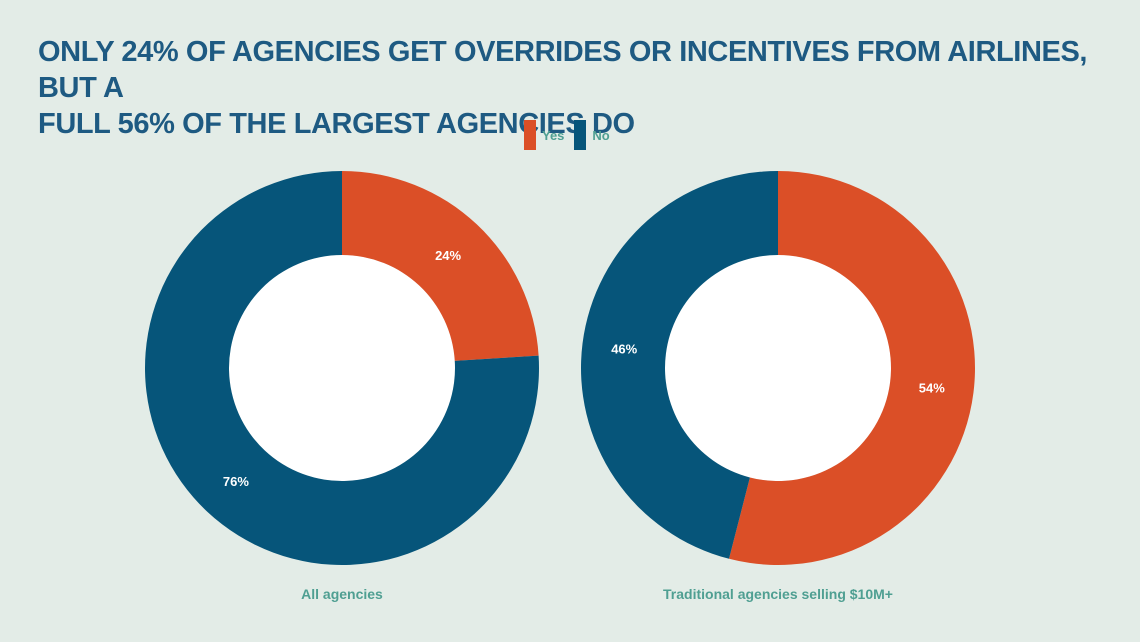  I want to click on caption-all-agencies: All agencies, so click(342, 594).